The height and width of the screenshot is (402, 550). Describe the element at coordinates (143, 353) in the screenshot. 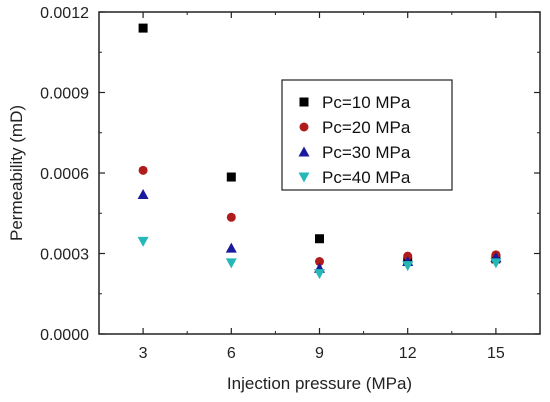

I see `x-tick-label: 3` at that location.